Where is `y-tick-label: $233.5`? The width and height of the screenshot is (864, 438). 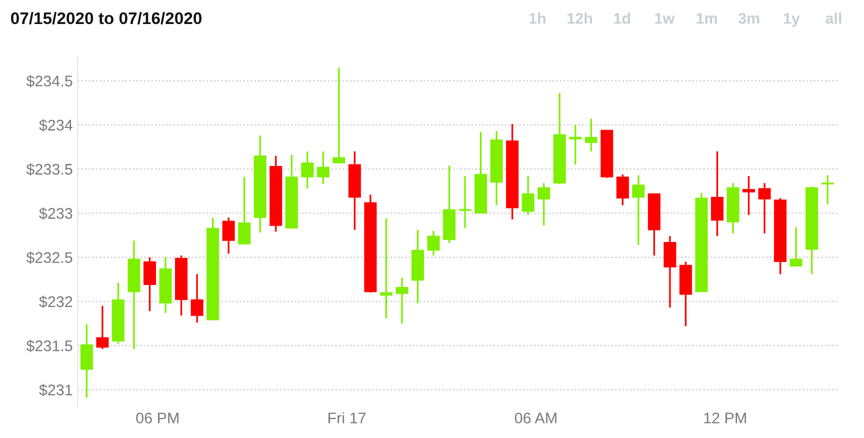 y-tick-label: $233.5 is located at coordinates (49, 169).